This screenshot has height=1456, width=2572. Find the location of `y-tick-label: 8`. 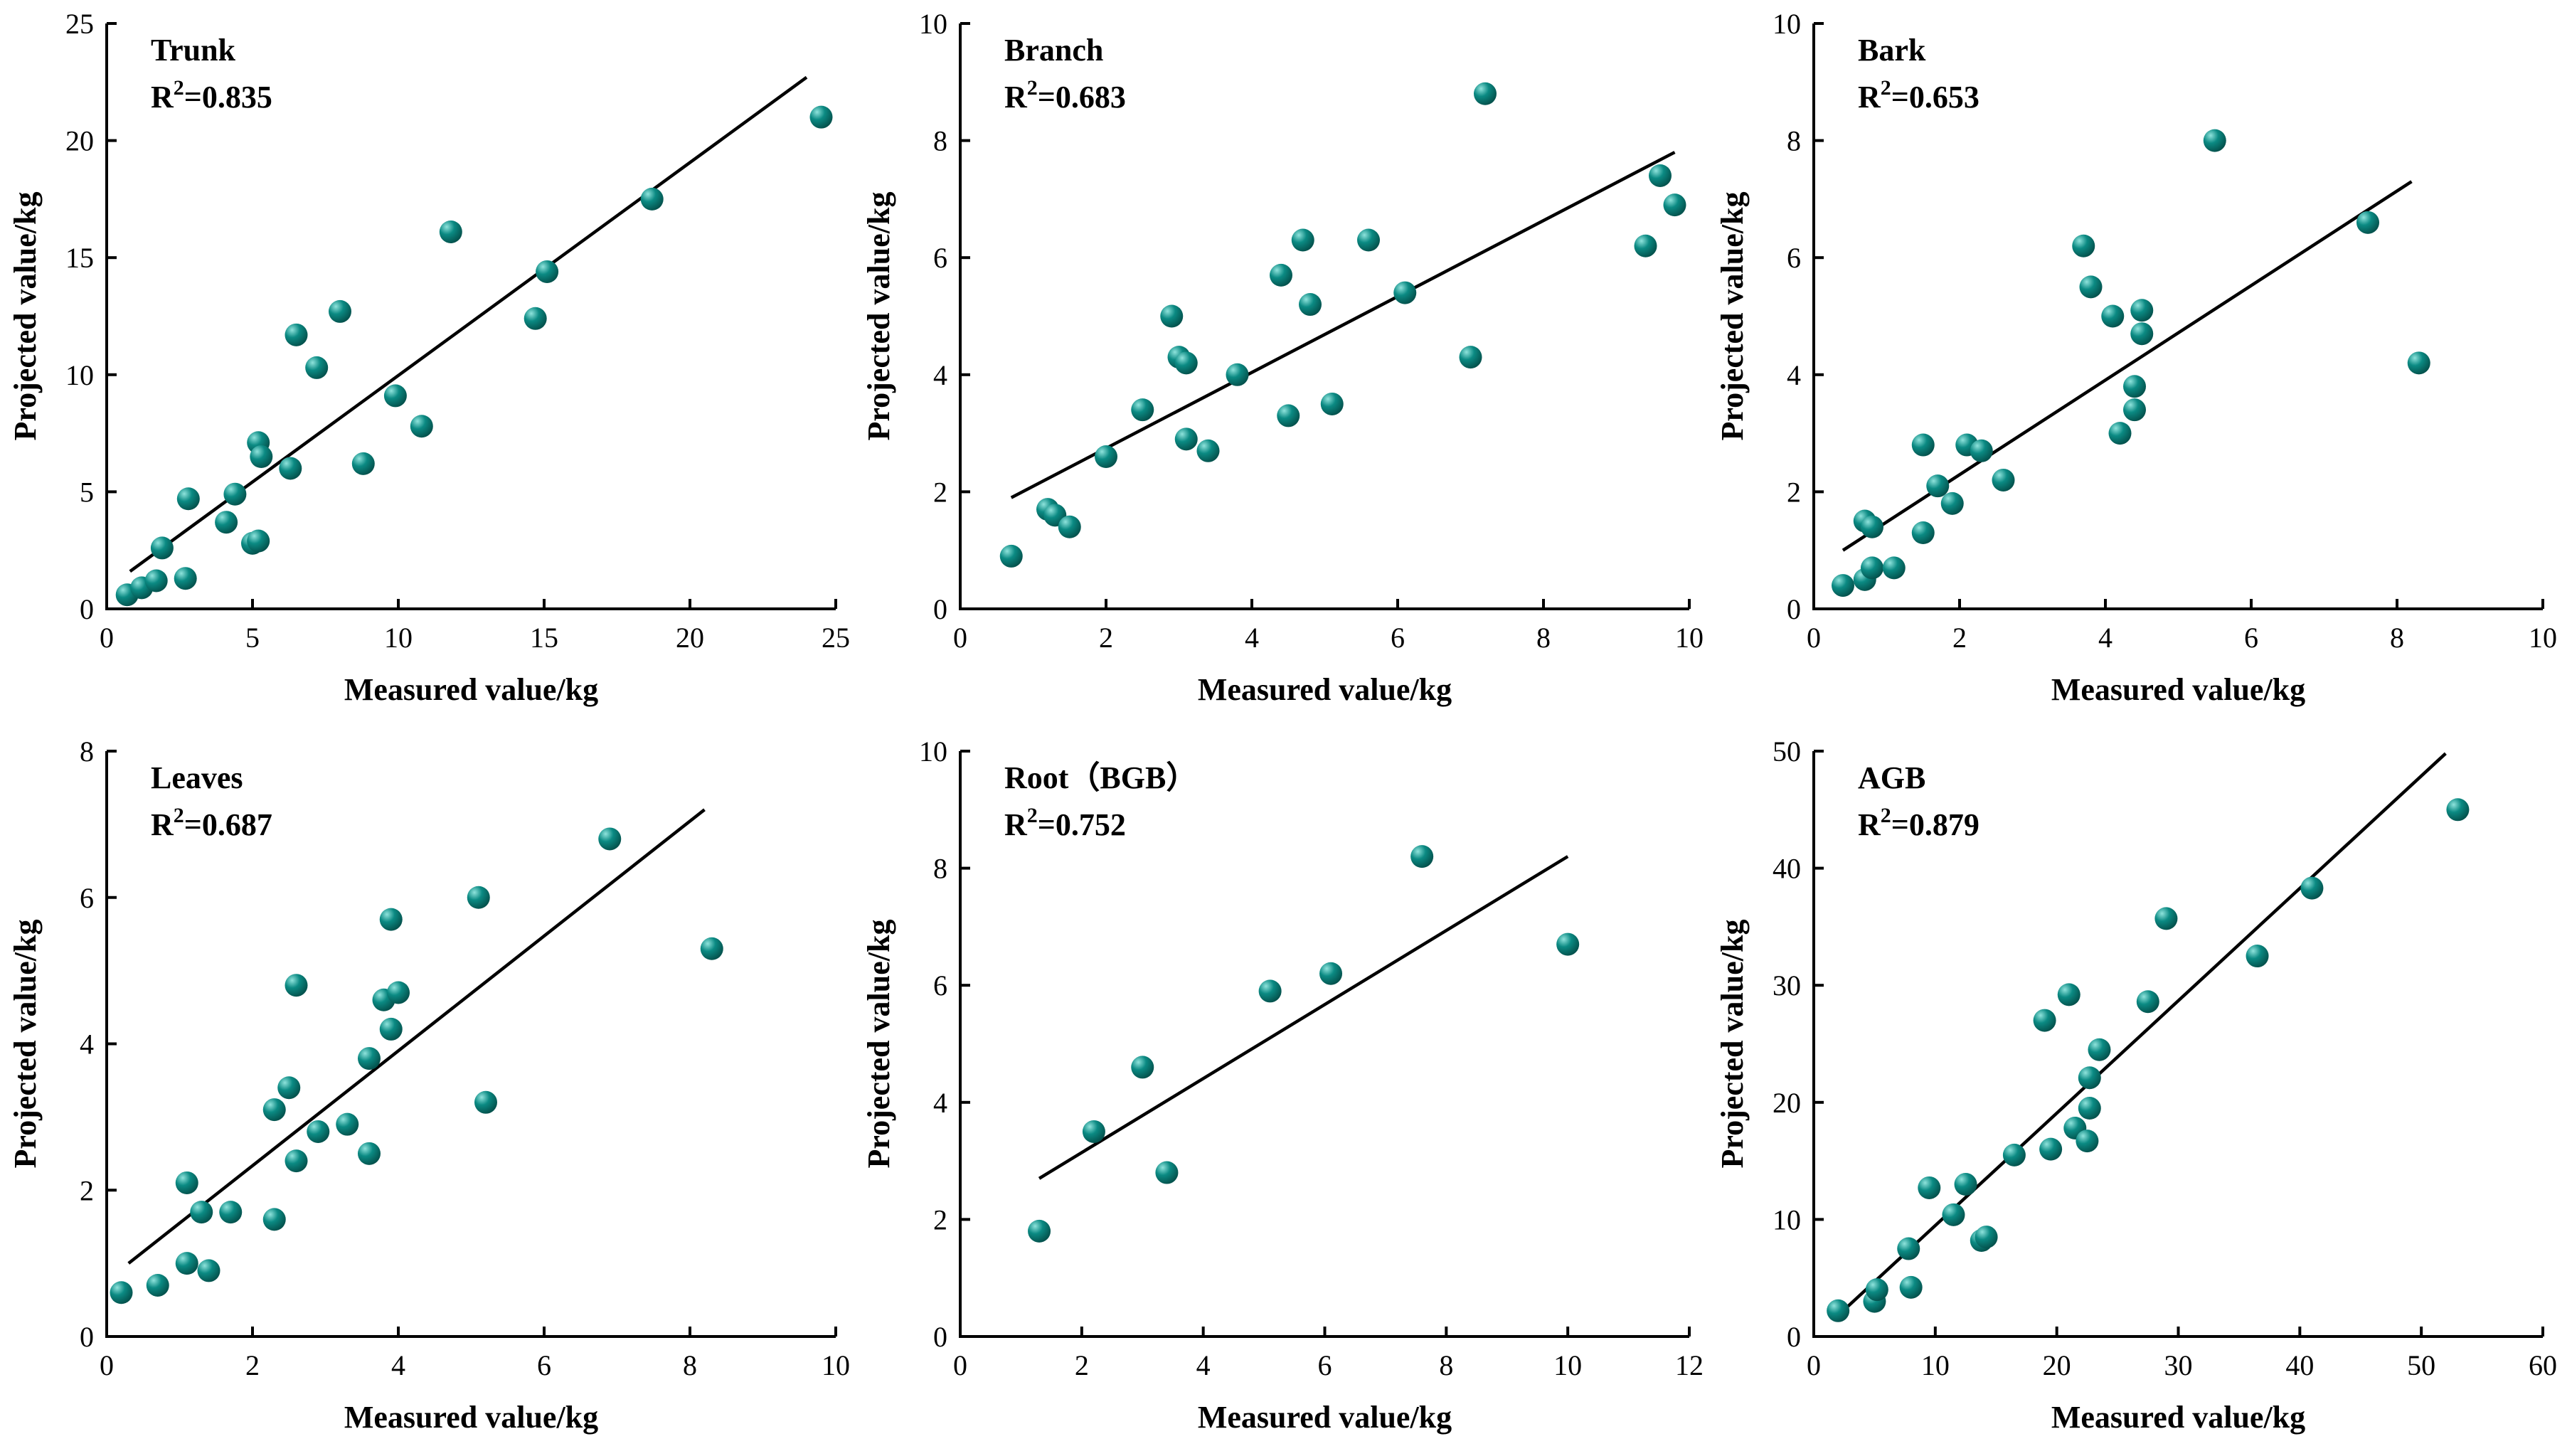

y-tick-label: 8 is located at coordinates (940, 141).